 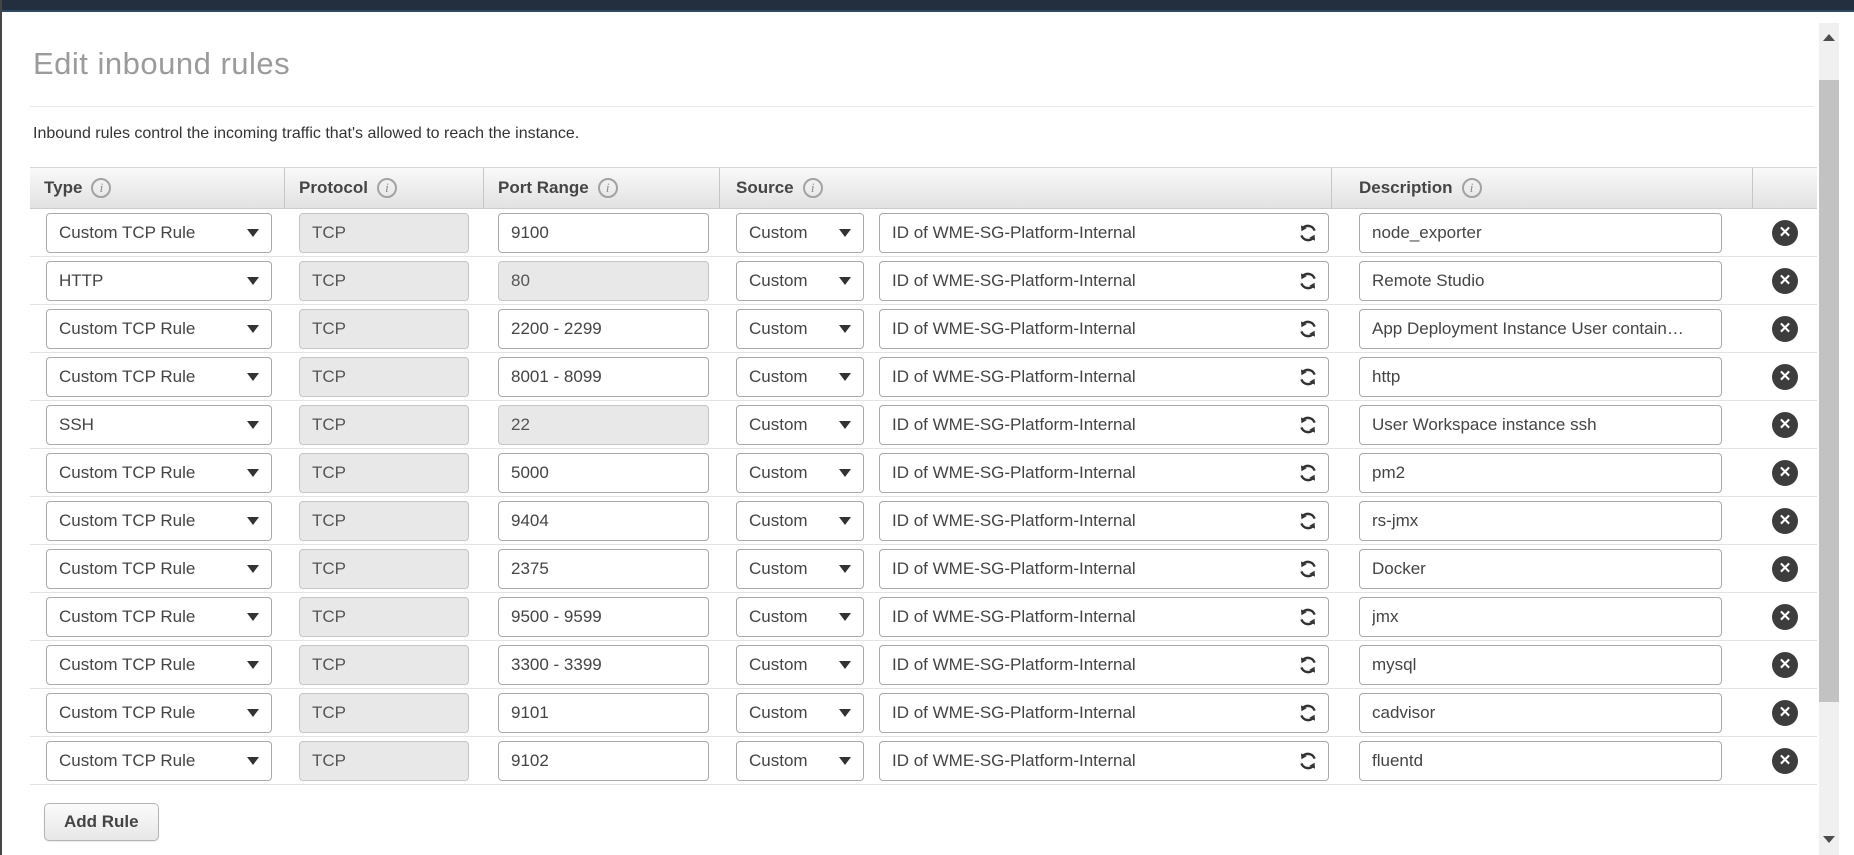 What do you see at coordinates (253, 664) in the screenshot?
I see `chevron-down-icon` at bounding box center [253, 664].